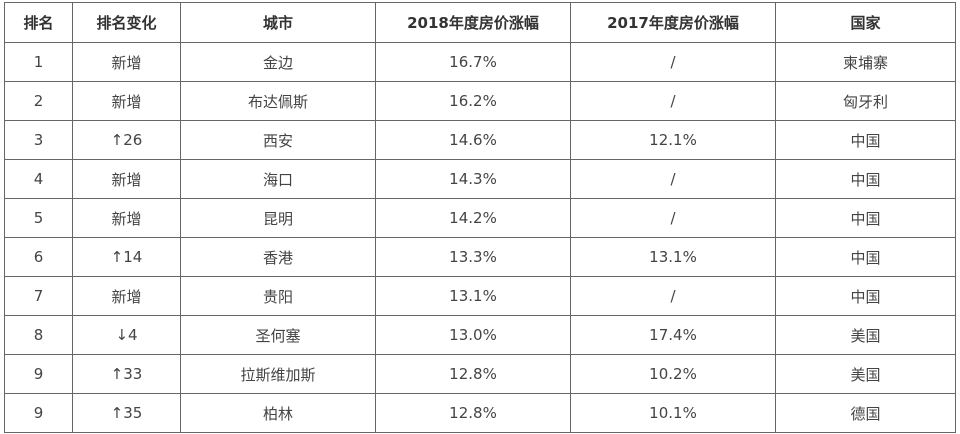  What do you see at coordinates (126, 257) in the screenshot?
I see `table-cell: ↑14` at bounding box center [126, 257].